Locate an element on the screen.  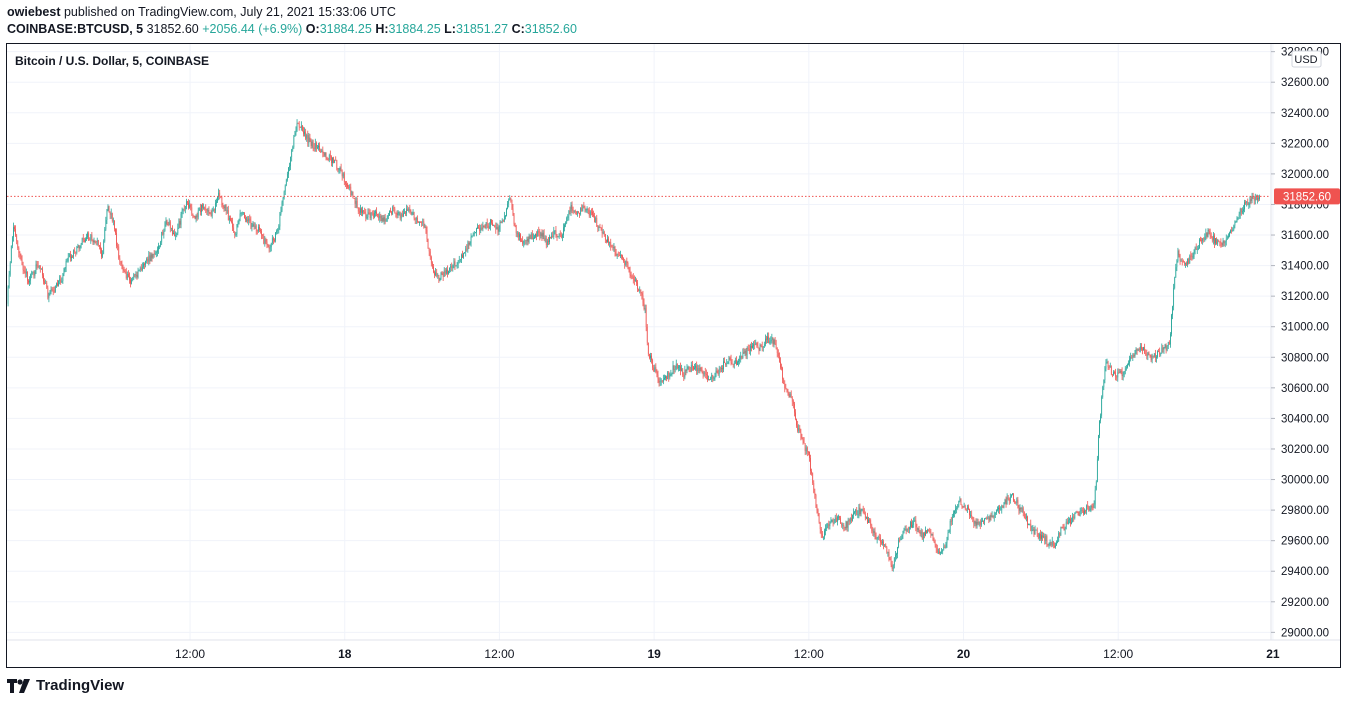
price-tick-label: 29000.00 is located at coordinates (1305, 633).